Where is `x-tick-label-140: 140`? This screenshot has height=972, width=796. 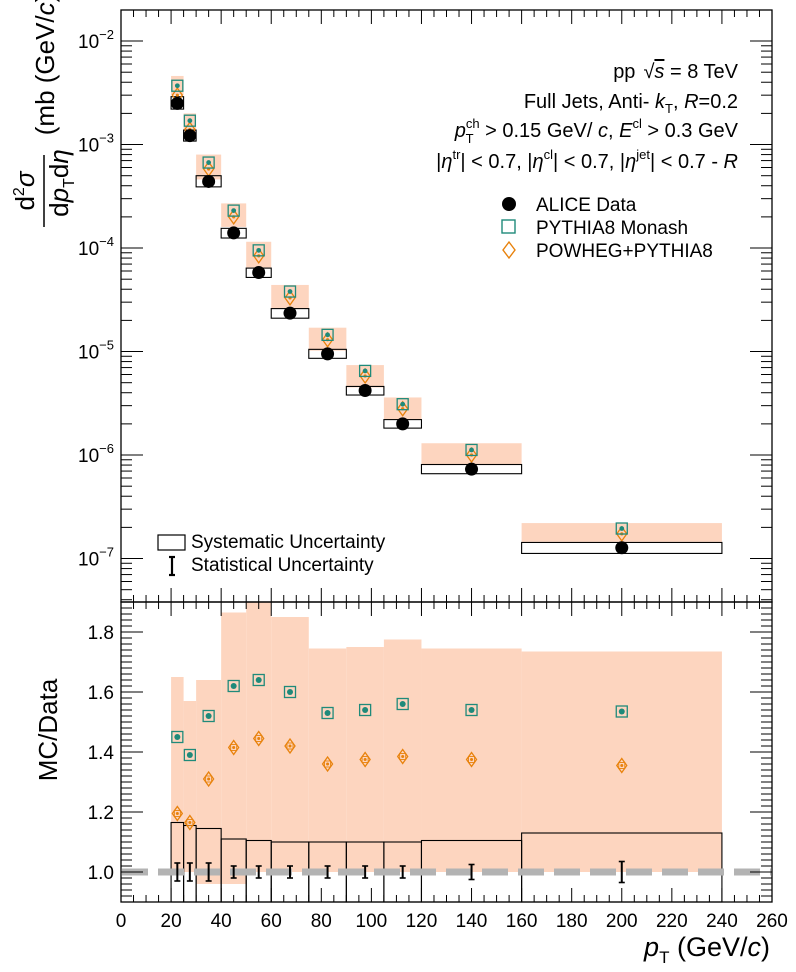 x-tick-label-140: 140 is located at coordinates (472, 921).